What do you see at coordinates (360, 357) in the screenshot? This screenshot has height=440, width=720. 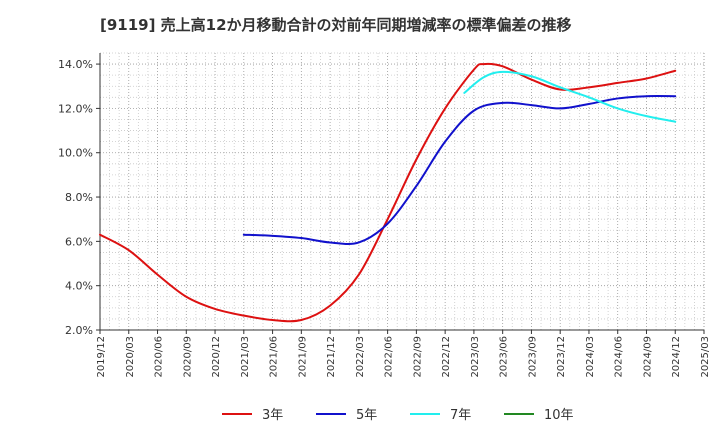 I see `x-tick-label: 2022/03` at bounding box center [360, 357].